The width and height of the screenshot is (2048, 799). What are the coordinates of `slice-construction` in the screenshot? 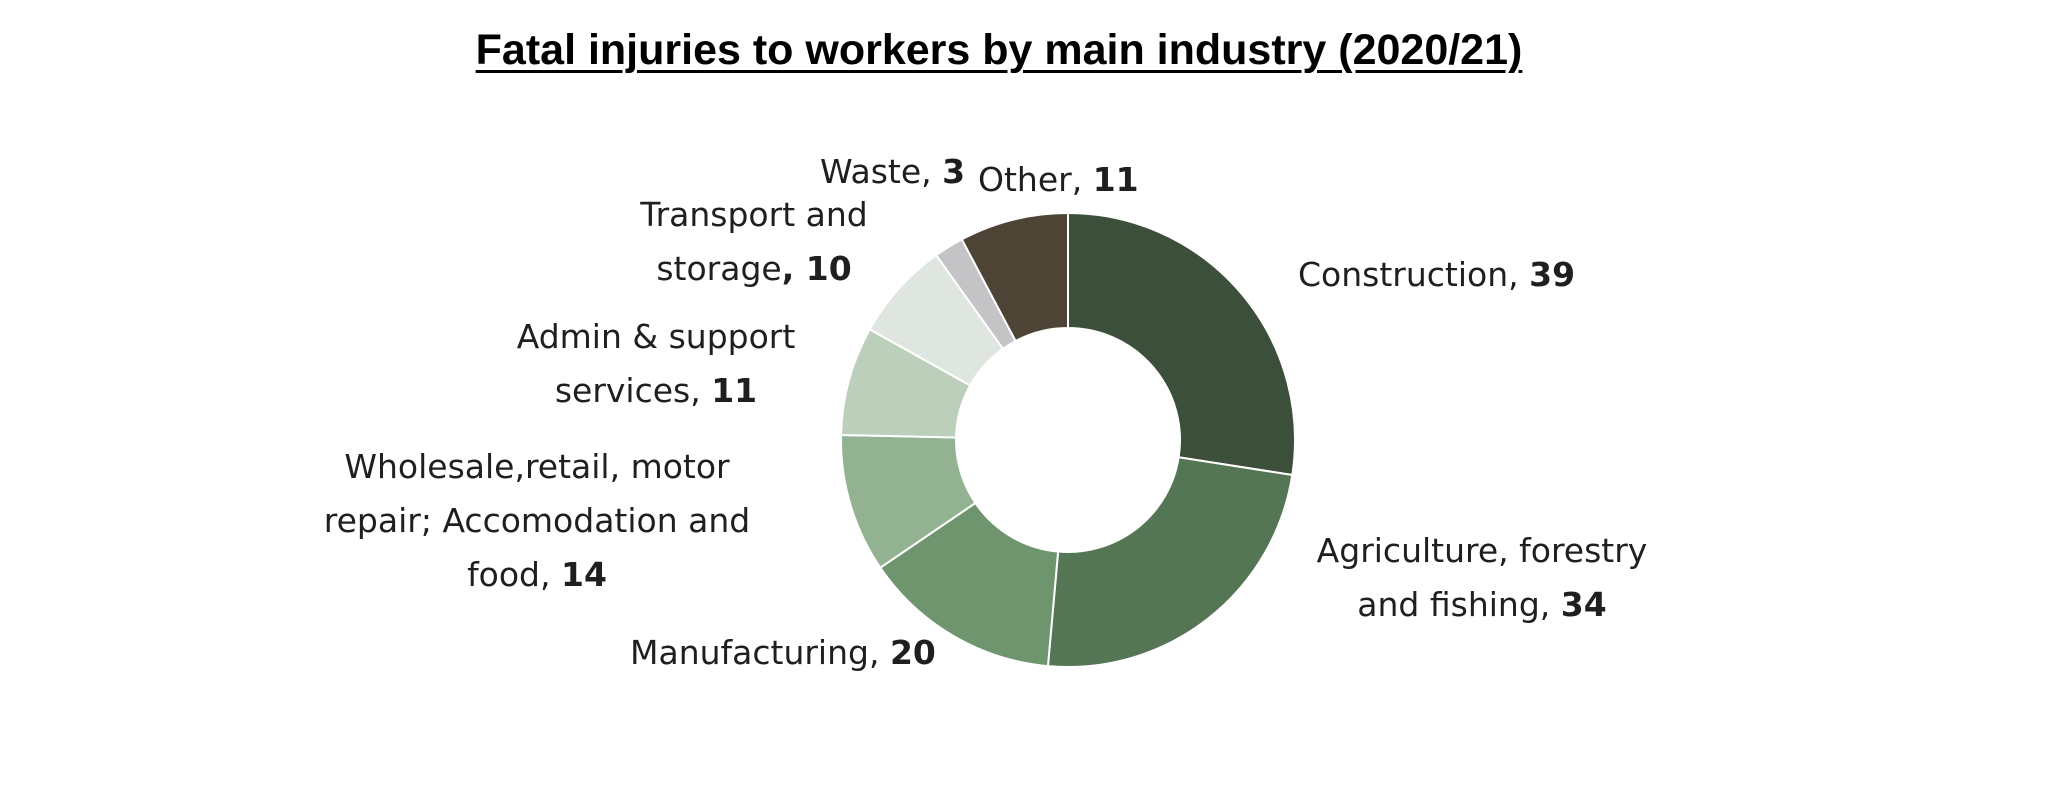 It's located at (1181, 344).